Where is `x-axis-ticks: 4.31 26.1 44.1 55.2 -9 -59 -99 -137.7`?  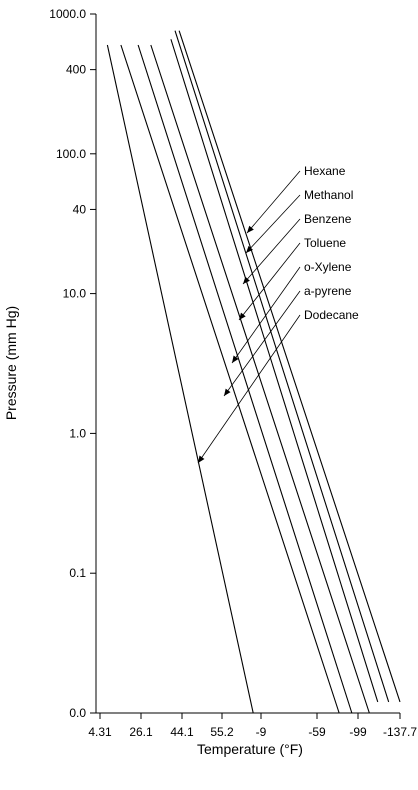 x-axis-ticks: 4.31 26.1 44.1 55.2 -9 -59 -99 -137.7 is located at coordinates (252, 726).